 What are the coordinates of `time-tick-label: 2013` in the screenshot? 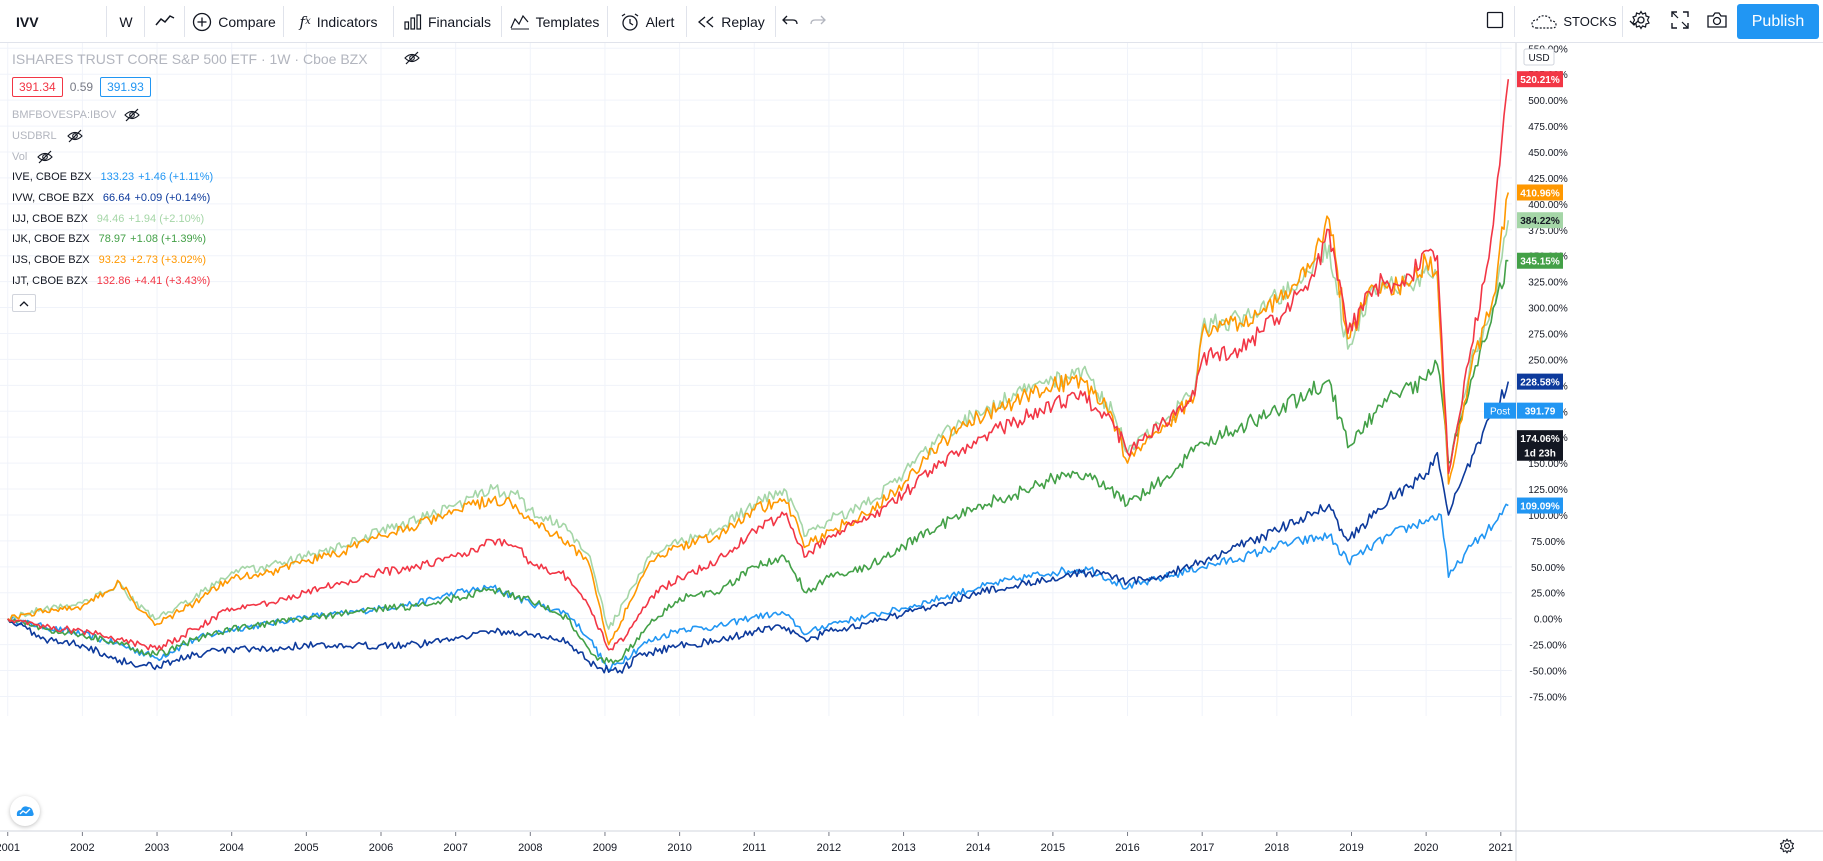 It's located at (903, 848).